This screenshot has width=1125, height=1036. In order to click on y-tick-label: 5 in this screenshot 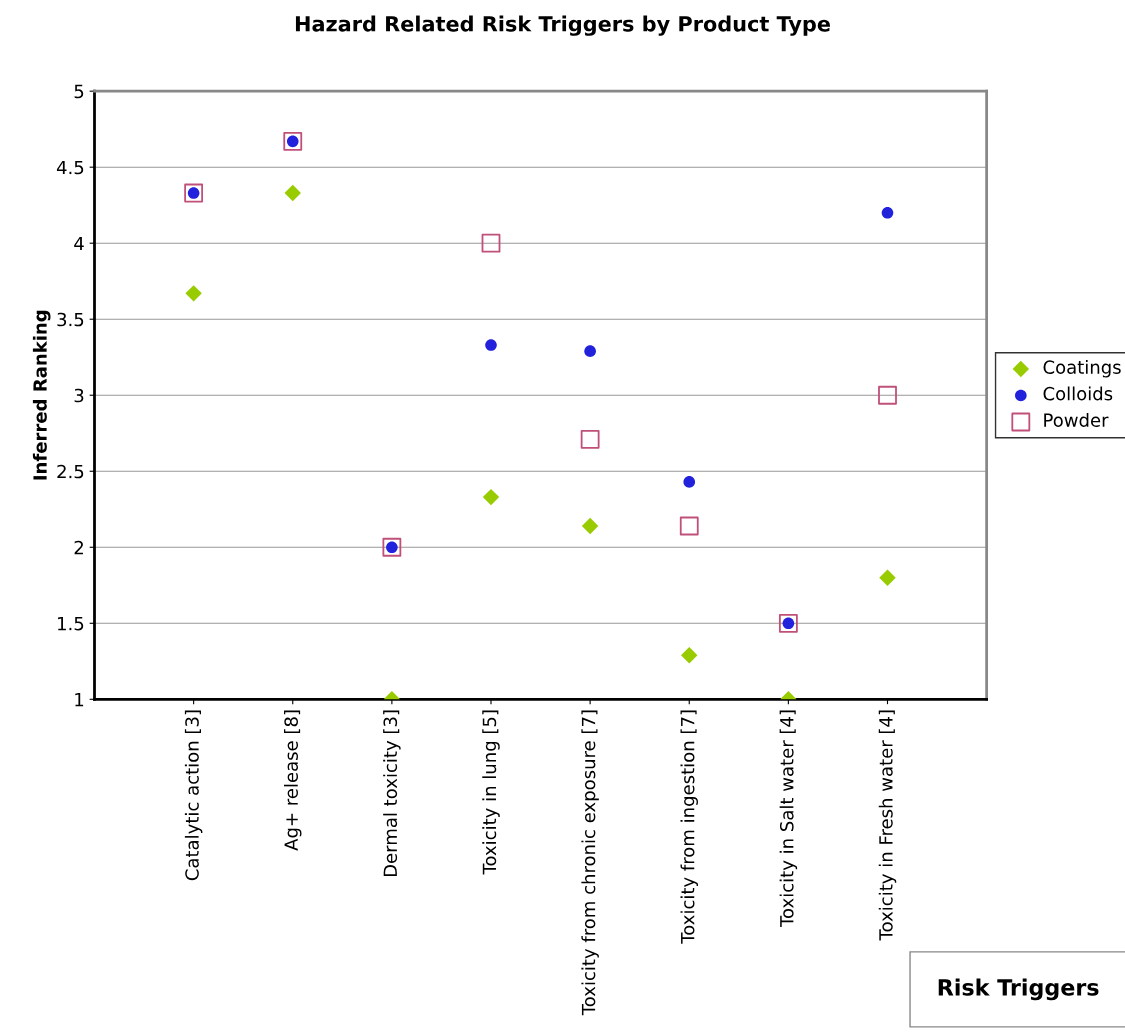, I will do `click(79, 91)`.